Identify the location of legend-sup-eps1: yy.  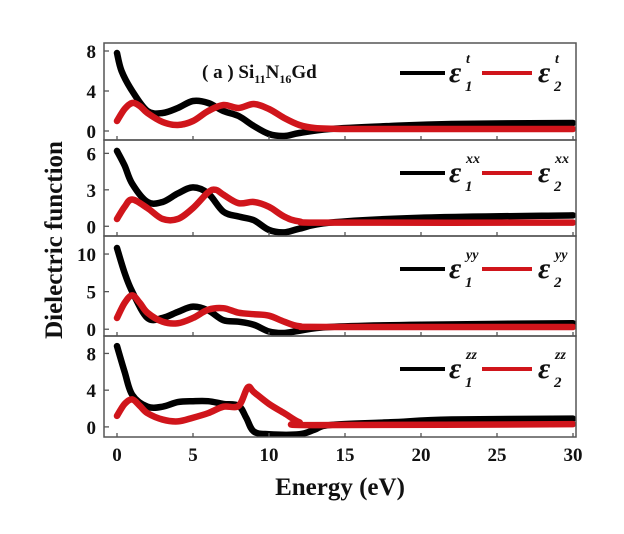
(471, 255).